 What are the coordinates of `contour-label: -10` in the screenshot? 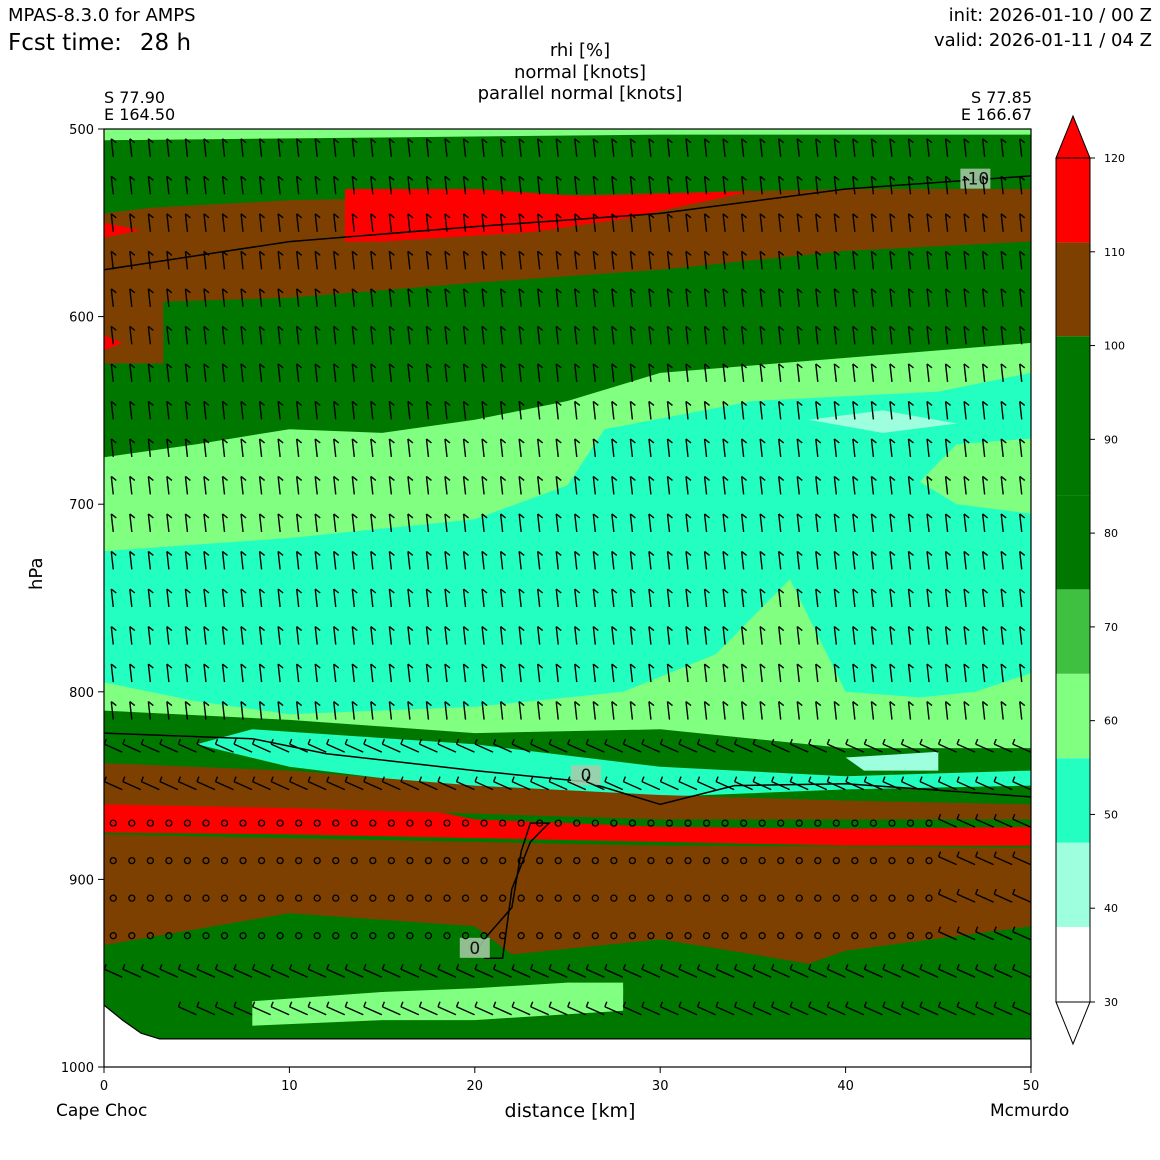 It's located at (975, 180).